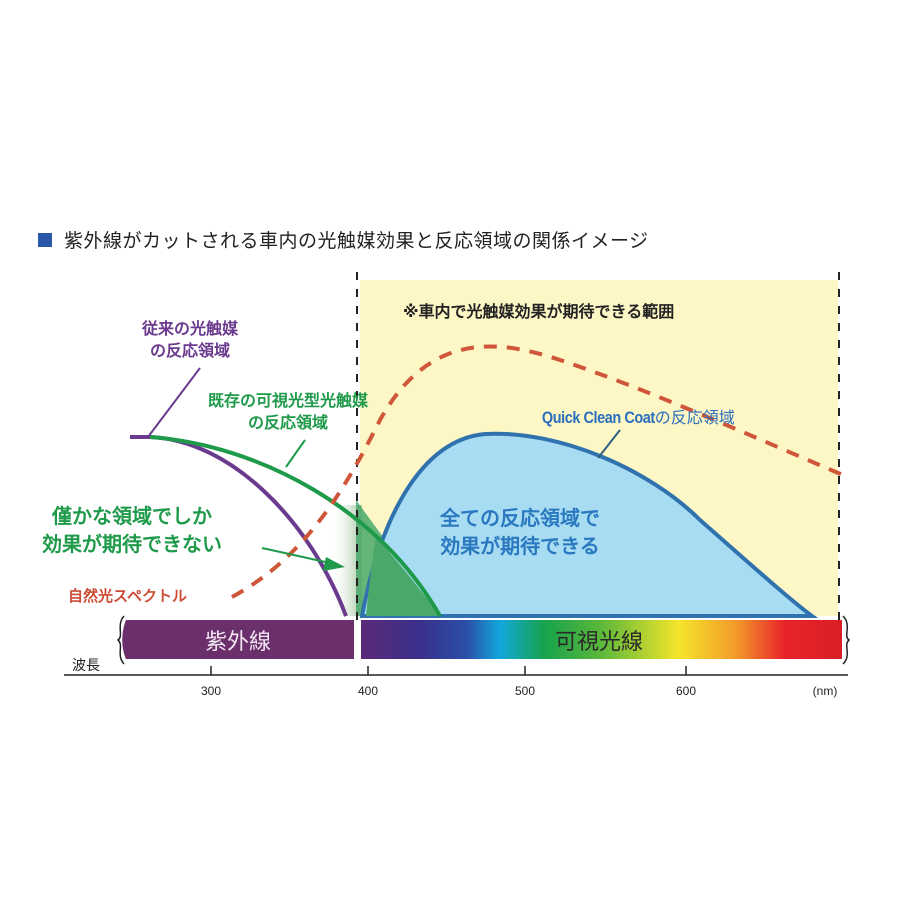 The width and height of the screenshot is (899, 899). What do you see at coordinates (211, 691) in the screenshot?
I see `tick-label-300: 300` at bounding box center [211, 691].